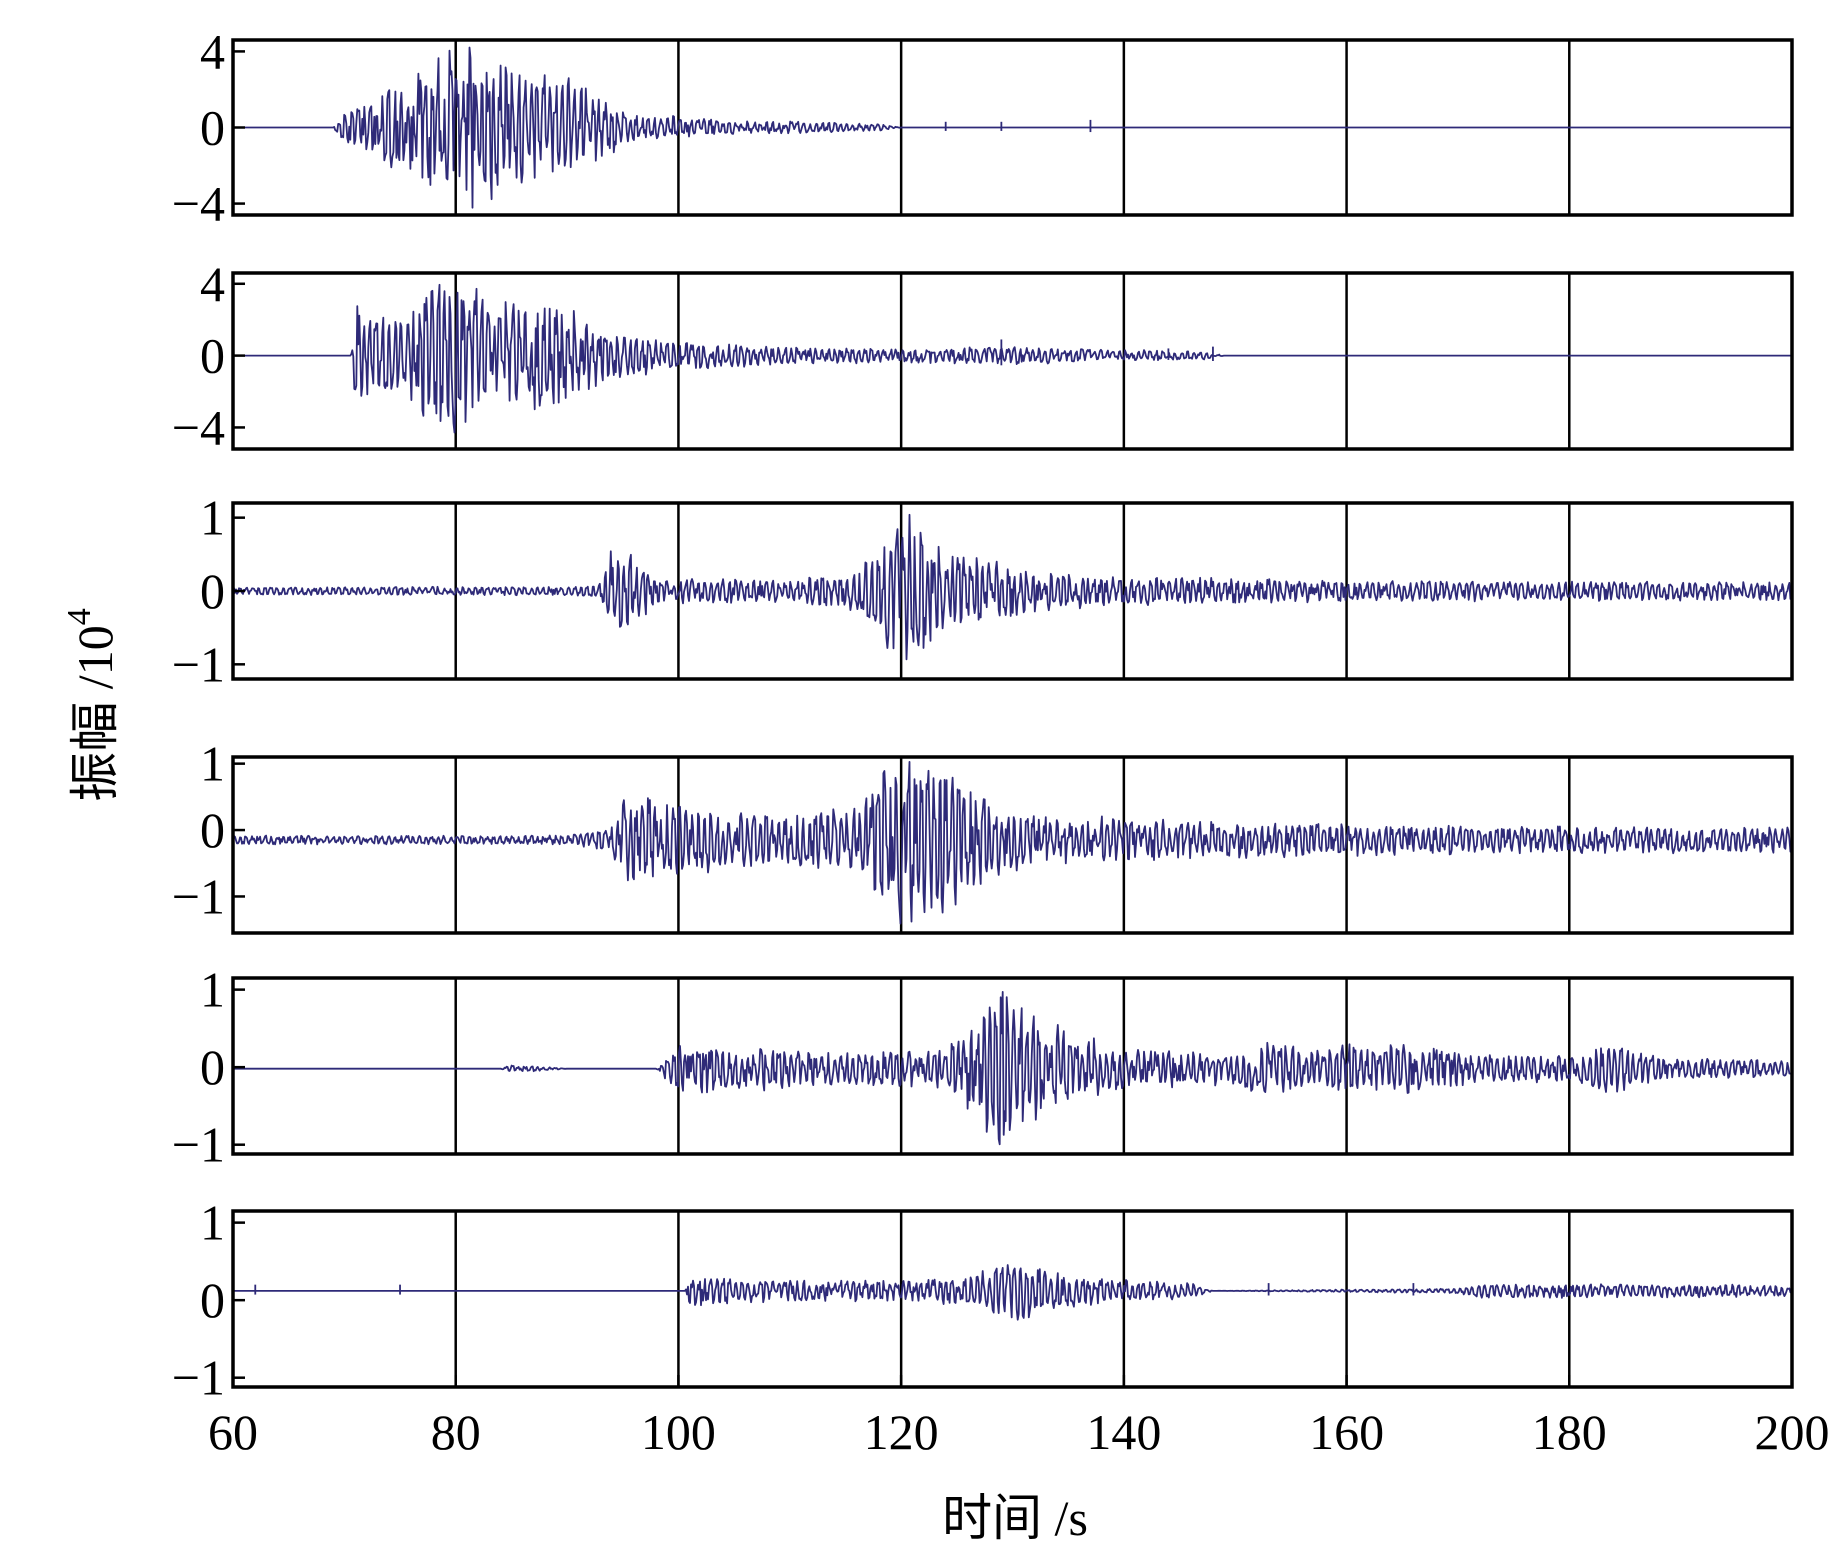 The width and height of the screenshot is (1843, 1559). I want to click on y-tick-label-5-1: 1, so click(212, 990).